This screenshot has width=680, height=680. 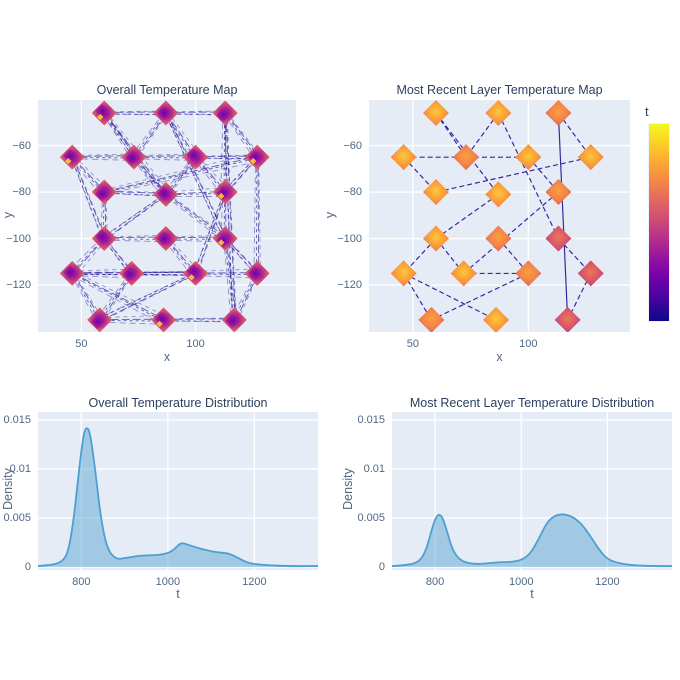 I want to click on subplot-title-recent-map: Most Recent Layer Temperature Map, so click(x=499, y=90).